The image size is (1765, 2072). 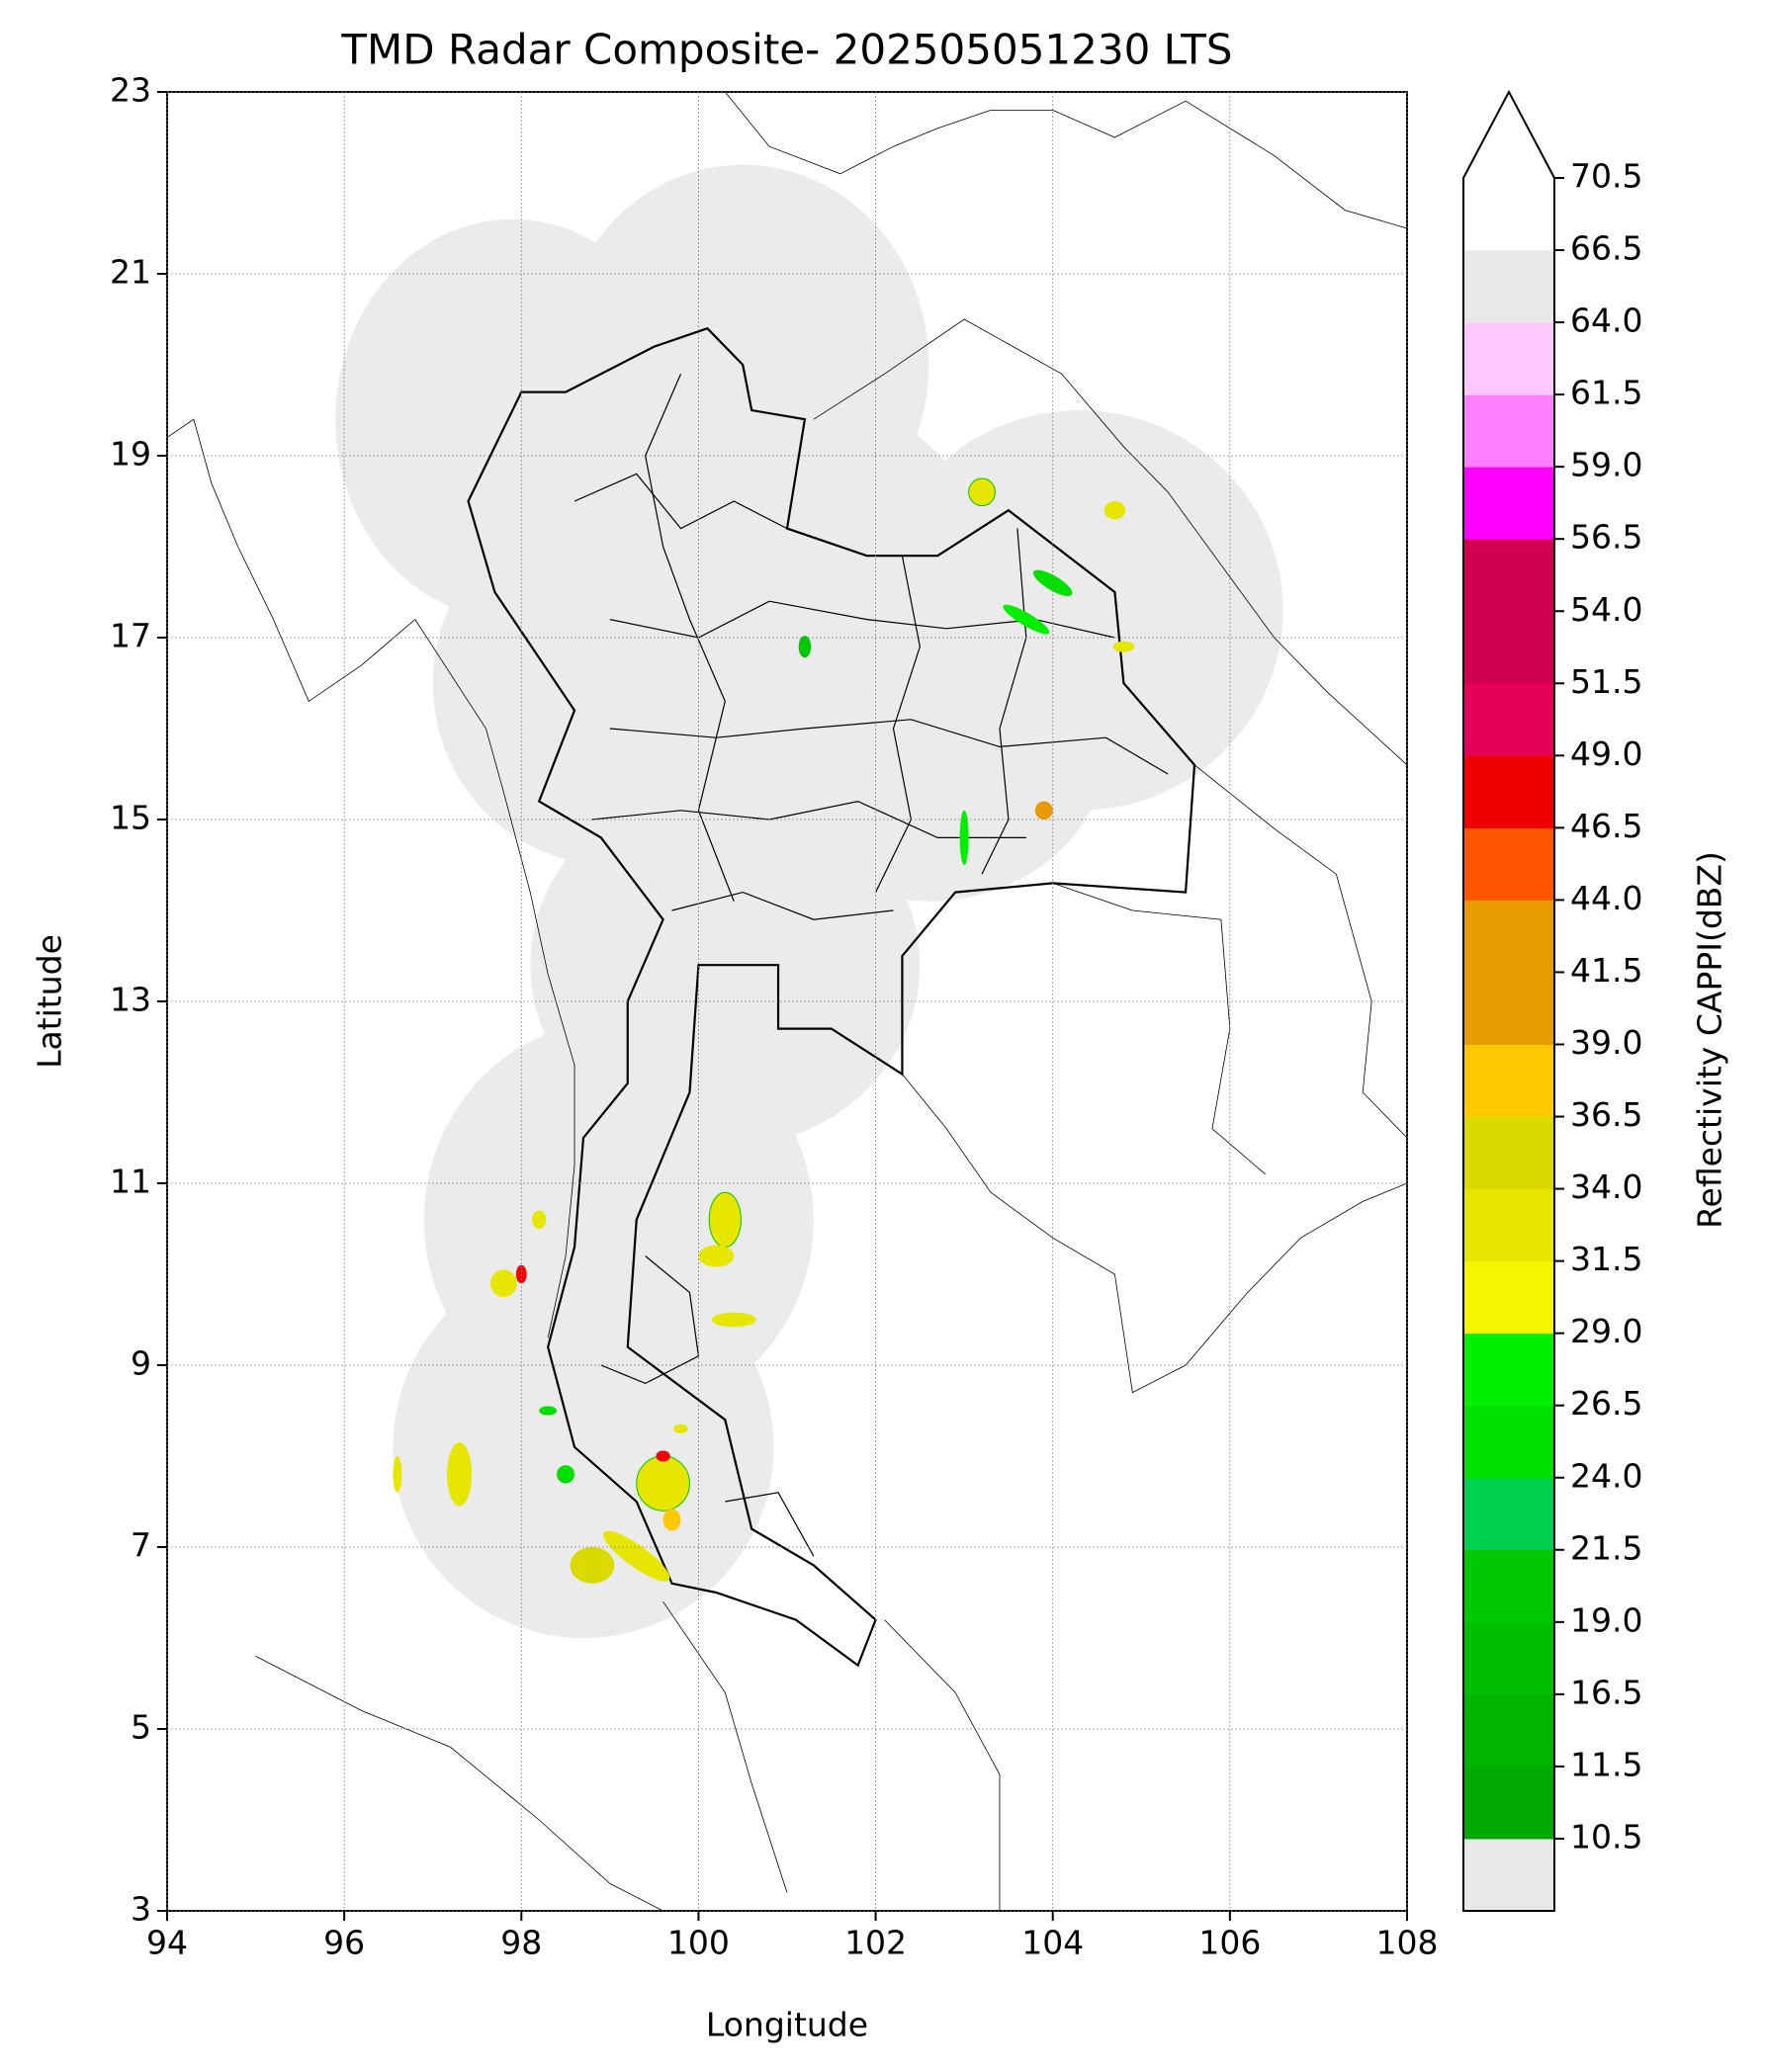 What do you see at coordinates (1606, 898) in the screenshot?
I see `colorbar-tick-label: 44.0` at bounding box center [1606, 898].